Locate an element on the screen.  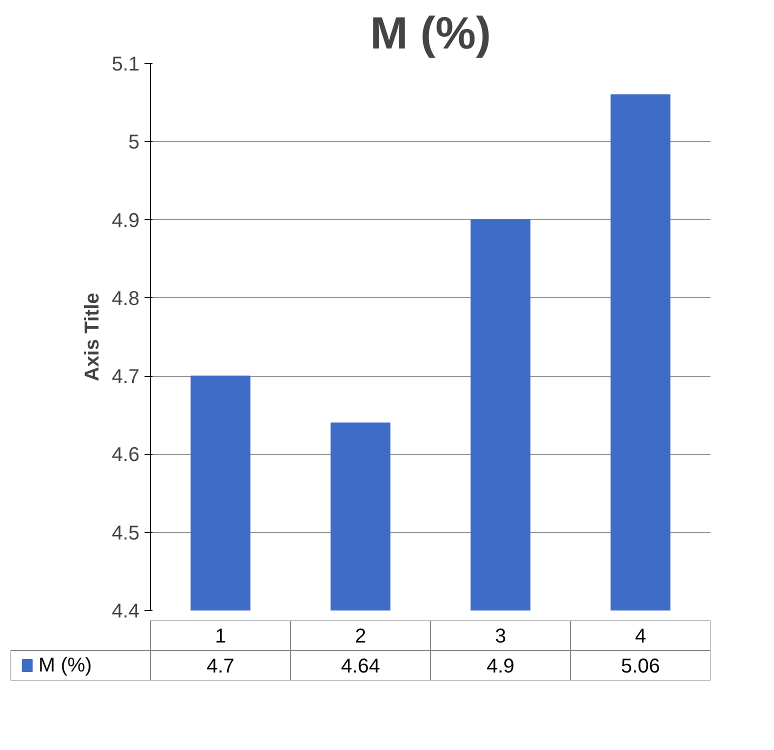
y-tick-label: 4.5 is located at coordinates (126, 533).